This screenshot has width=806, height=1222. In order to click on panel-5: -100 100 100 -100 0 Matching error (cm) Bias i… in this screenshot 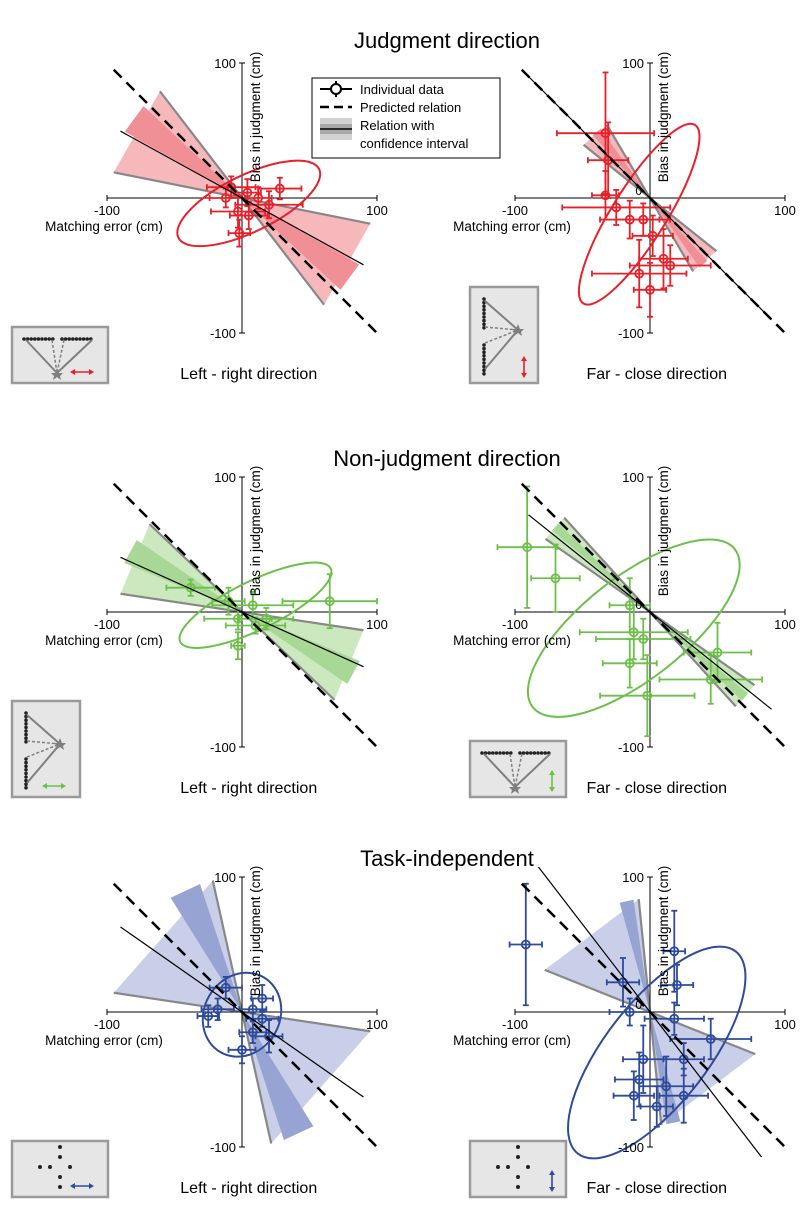, I will do `click(624, 1032)`.